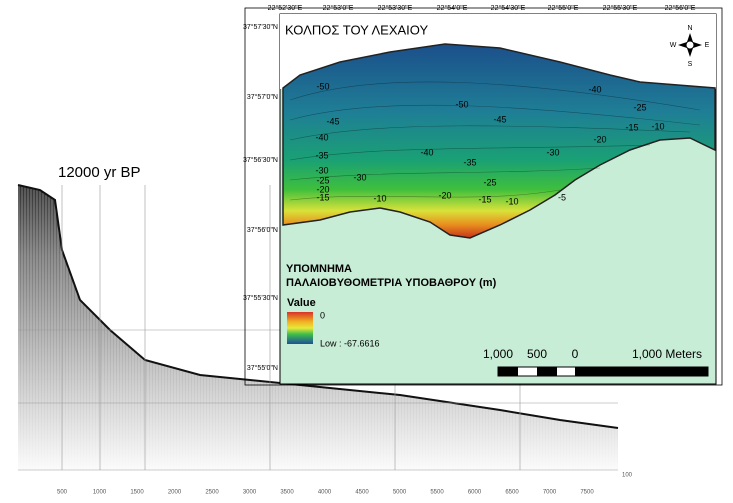  What do you see at coordinates (250, 493) in the screenshot?
I see `x-tick-label: 3000` at bounding box center [250, 493].